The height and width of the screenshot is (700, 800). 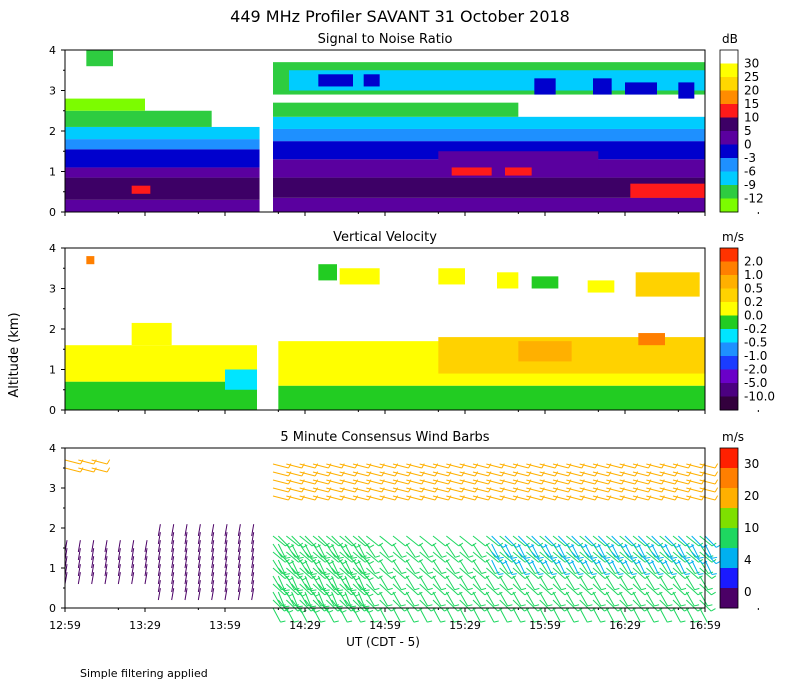 I want to click on y-tick-label: 1, so click(x=52, y=370).